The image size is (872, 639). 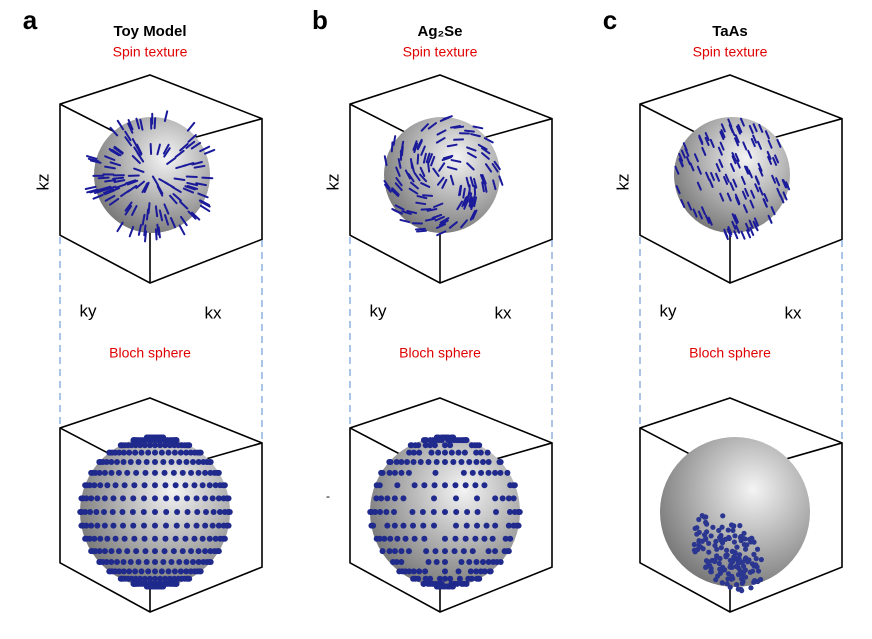 What do you see at coordinates (504, 312) in the screenshot?
I see `axis-x-label: kx` at bounding box center [504, 312].